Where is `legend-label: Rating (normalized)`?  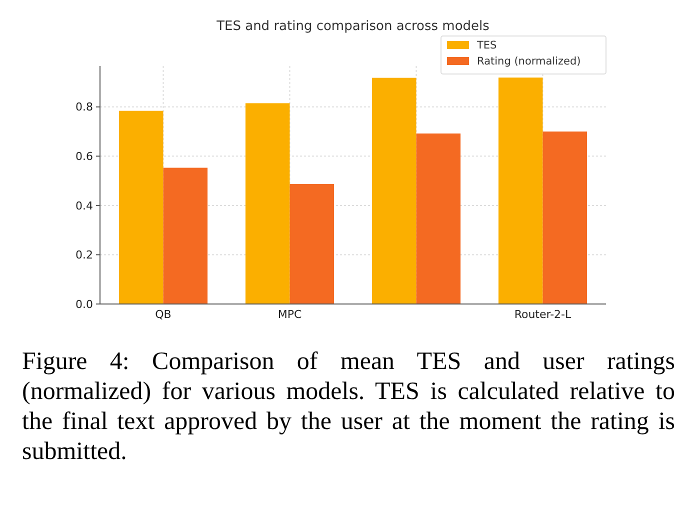 legend-label: Rating (normalized) is located at coordinates (529, 62).